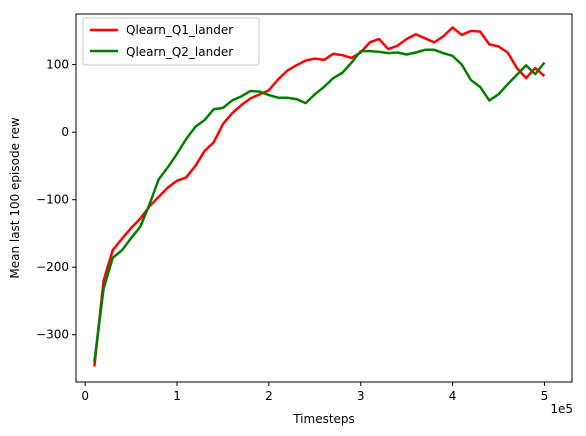 This screenshot has width=586, height=436. Describe the element at coordinates (269, 396) in the screenshot. I see `x-tick-label: 2` at that location.